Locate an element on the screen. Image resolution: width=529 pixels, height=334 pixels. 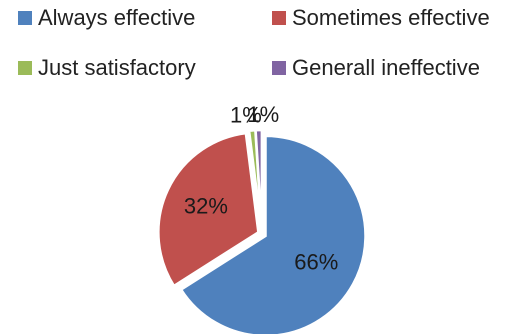
pie-slice-generall-ineffective is located at coordinates (259, 179).